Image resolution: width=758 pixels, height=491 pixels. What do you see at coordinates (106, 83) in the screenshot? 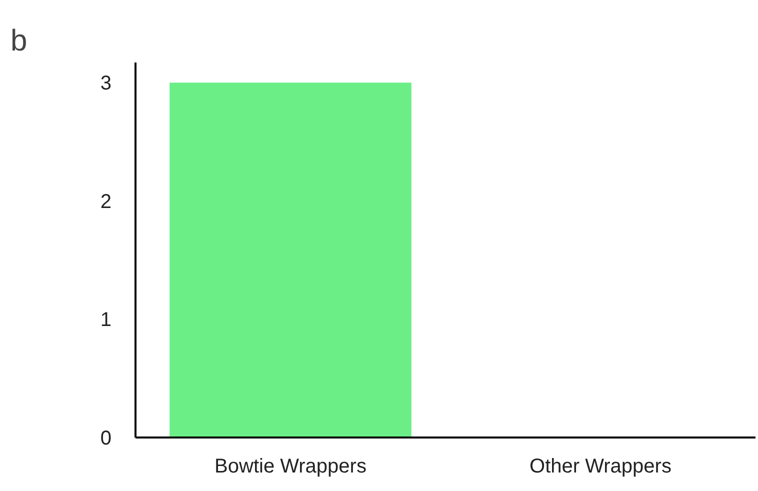
I see `y-tick-label: 3` at bounding box center [106, 83].